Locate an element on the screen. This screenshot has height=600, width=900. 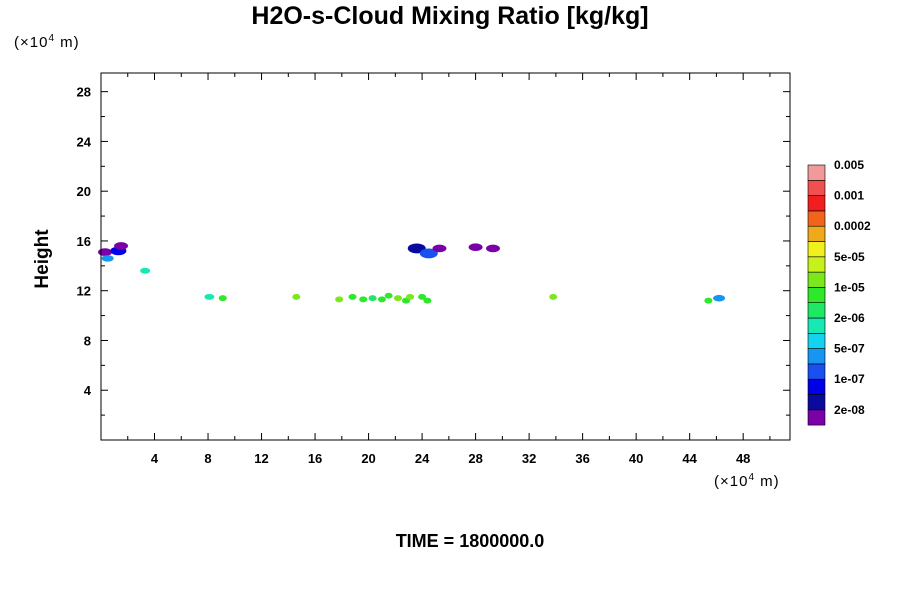
x-tick-label: 36 is located at coordinates (582, 458).